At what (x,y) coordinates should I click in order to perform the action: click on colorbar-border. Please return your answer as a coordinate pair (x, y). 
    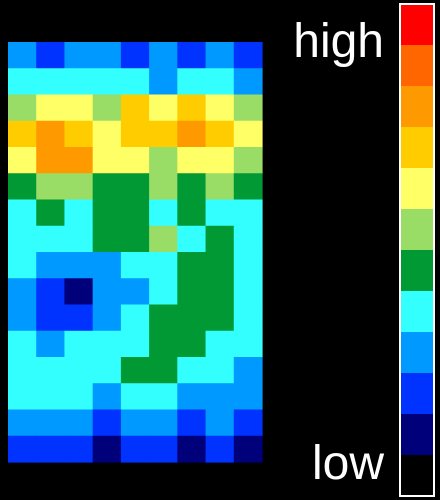
    Looking at the image, I should click on (417, 250).